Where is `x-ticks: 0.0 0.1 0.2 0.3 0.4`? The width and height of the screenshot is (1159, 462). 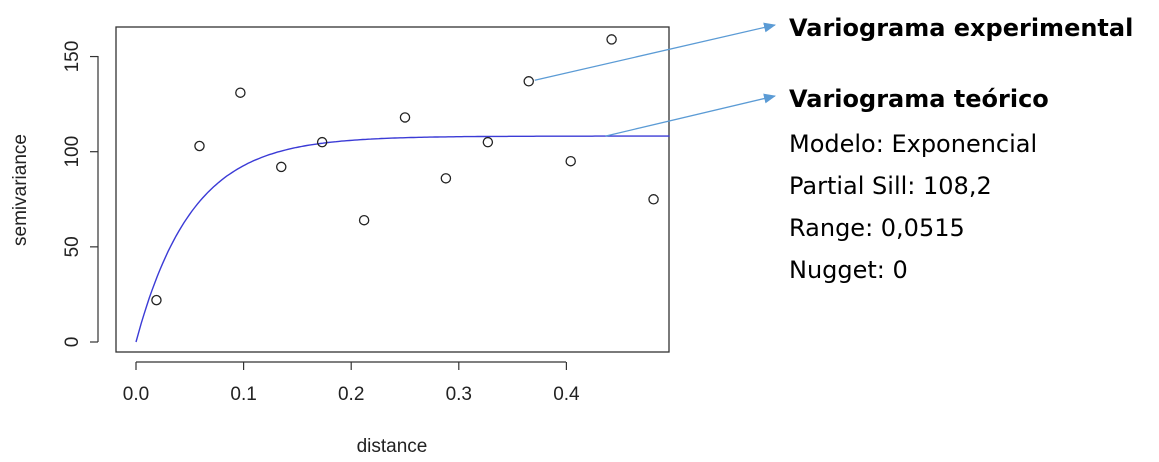 x-ticks: 0.0 0.1 0.2 0.3 0.4 is located at coordinates (351, 383).